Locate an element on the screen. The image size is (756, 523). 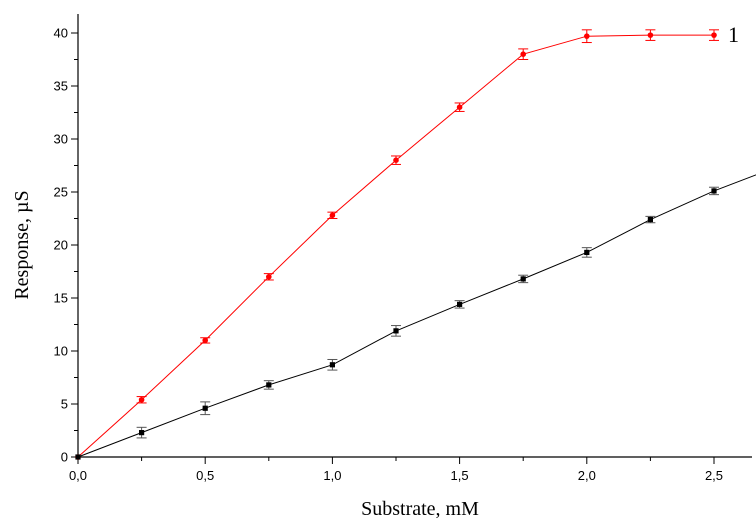
x-tick-label: 0,5 is located at coordinates (205, 475).